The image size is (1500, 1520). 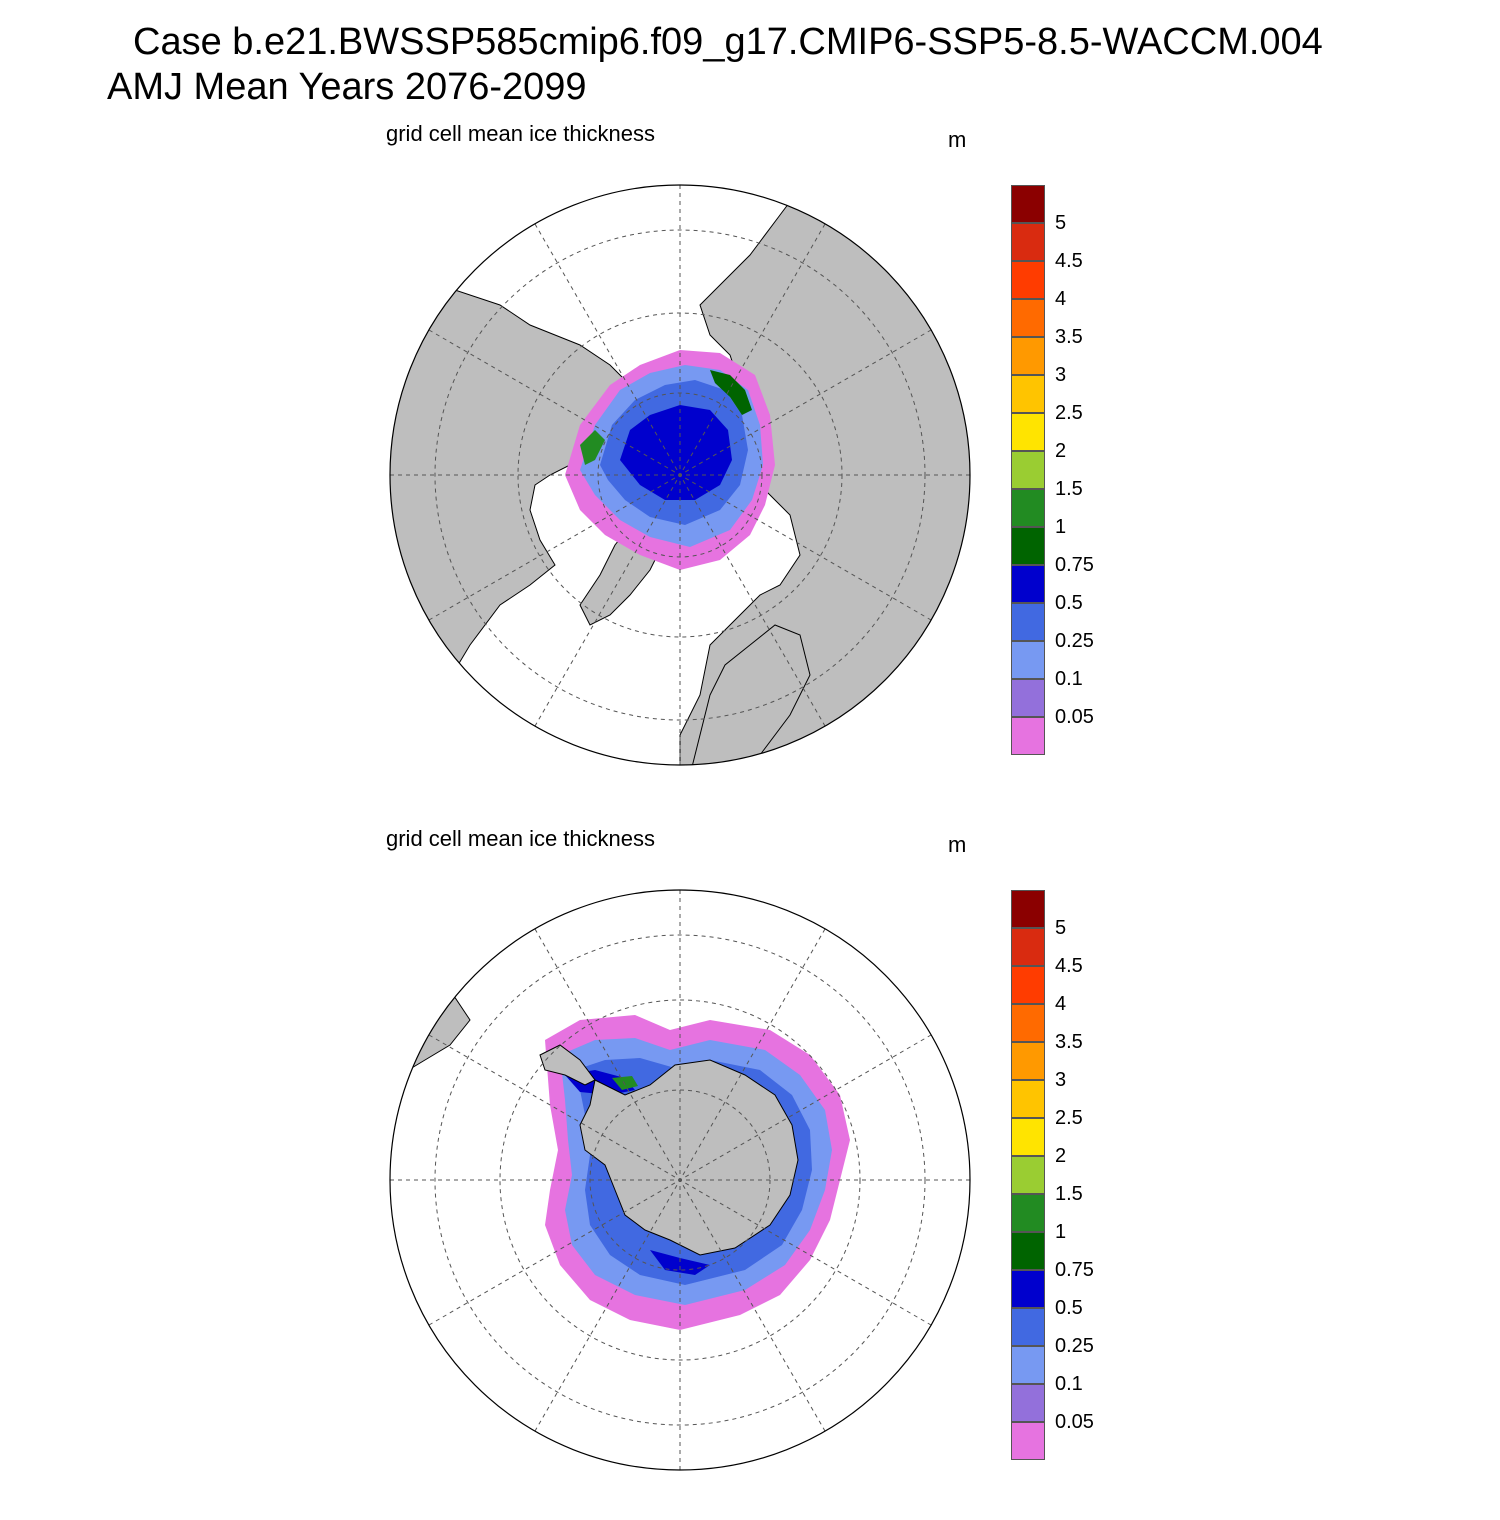 What do you see at coordinates (625, 1083) in the screenshot?
I see `ice-weddell-green` at bounding box center [625, 1083].